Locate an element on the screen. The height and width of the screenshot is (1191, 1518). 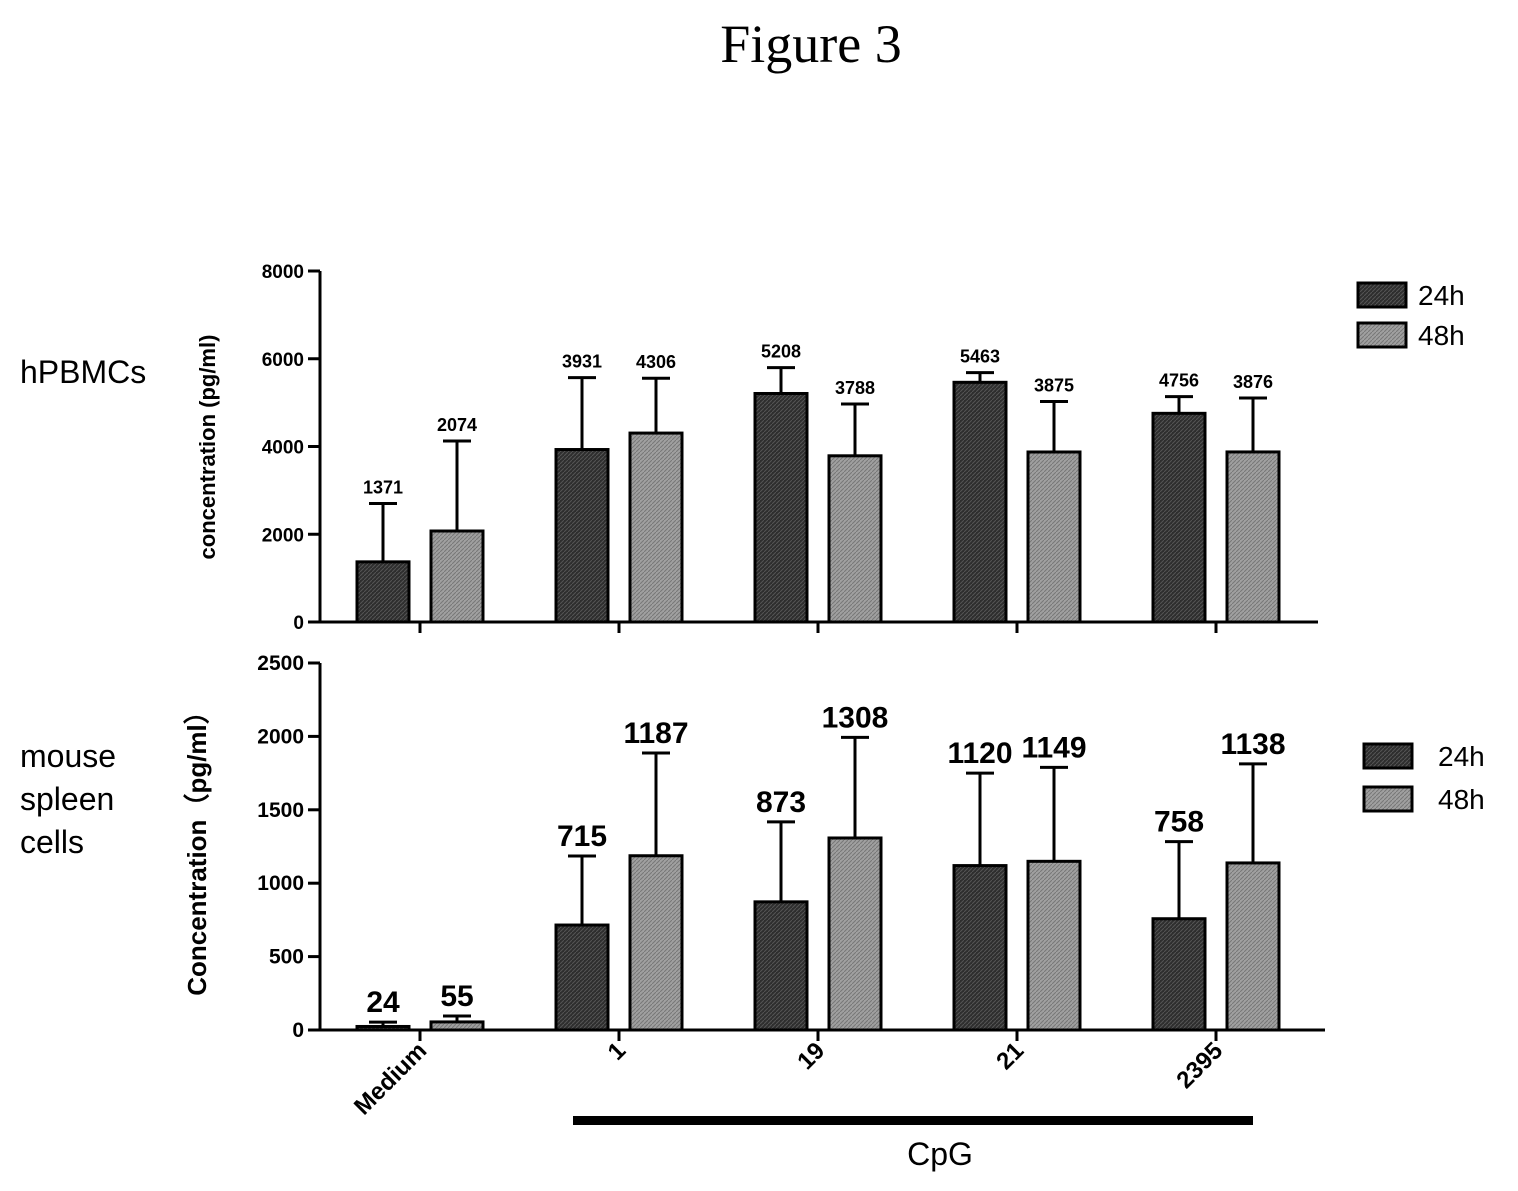
category-label-1: 1 is located at coordinates (617, 1051).